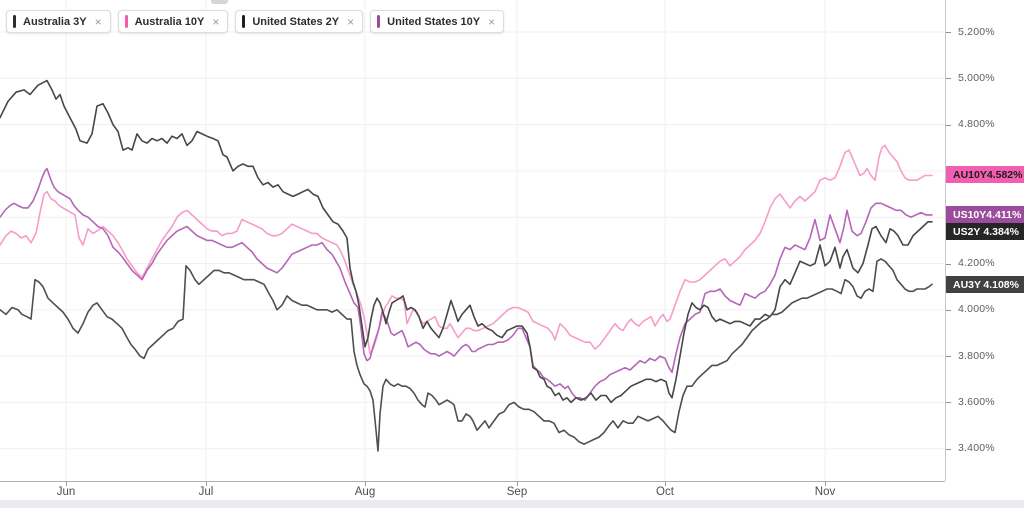 The height and width of the screenshot is (508, 1024). I want to click on x-tick-label-sep: Sep, so click(517, 492).